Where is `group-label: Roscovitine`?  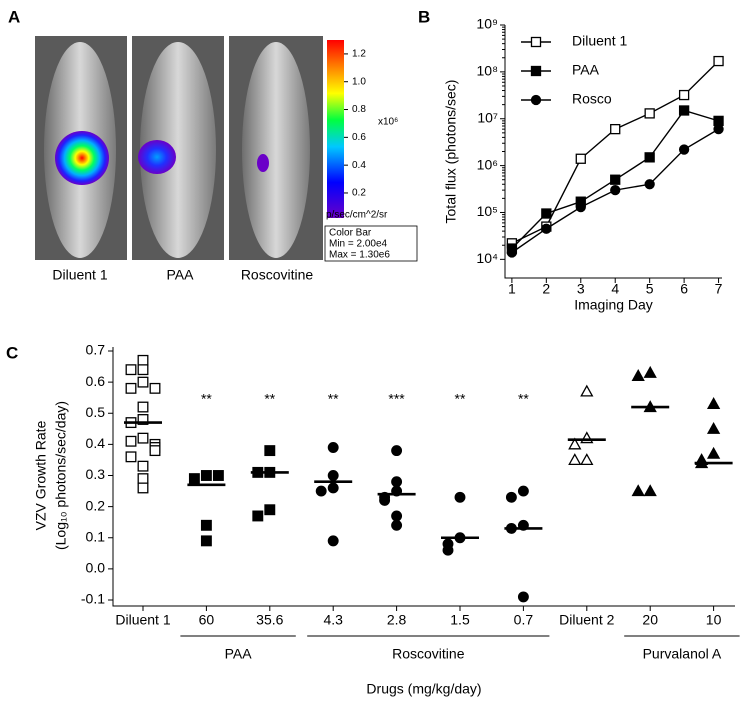
group-label: Roscovitine is located at coordinates (428, 654).